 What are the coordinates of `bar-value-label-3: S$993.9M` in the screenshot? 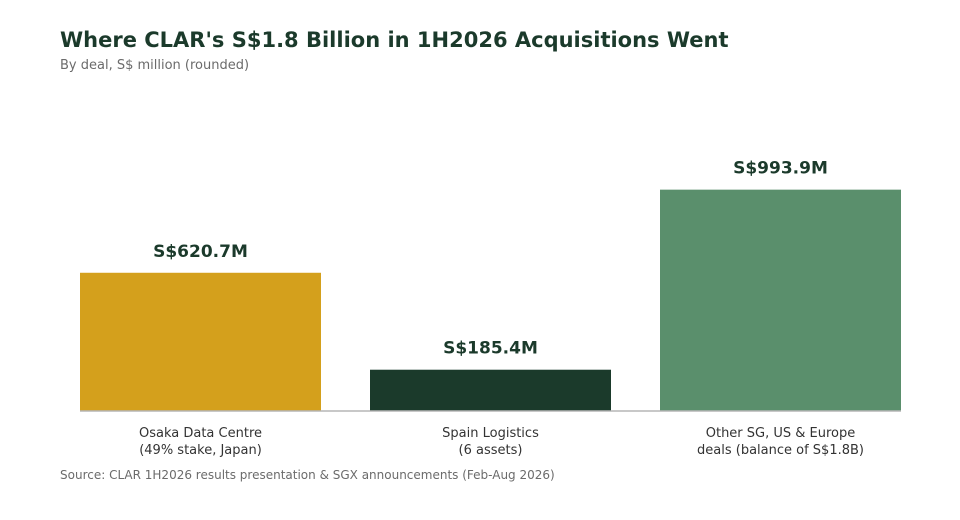 It's located at (780, 169).